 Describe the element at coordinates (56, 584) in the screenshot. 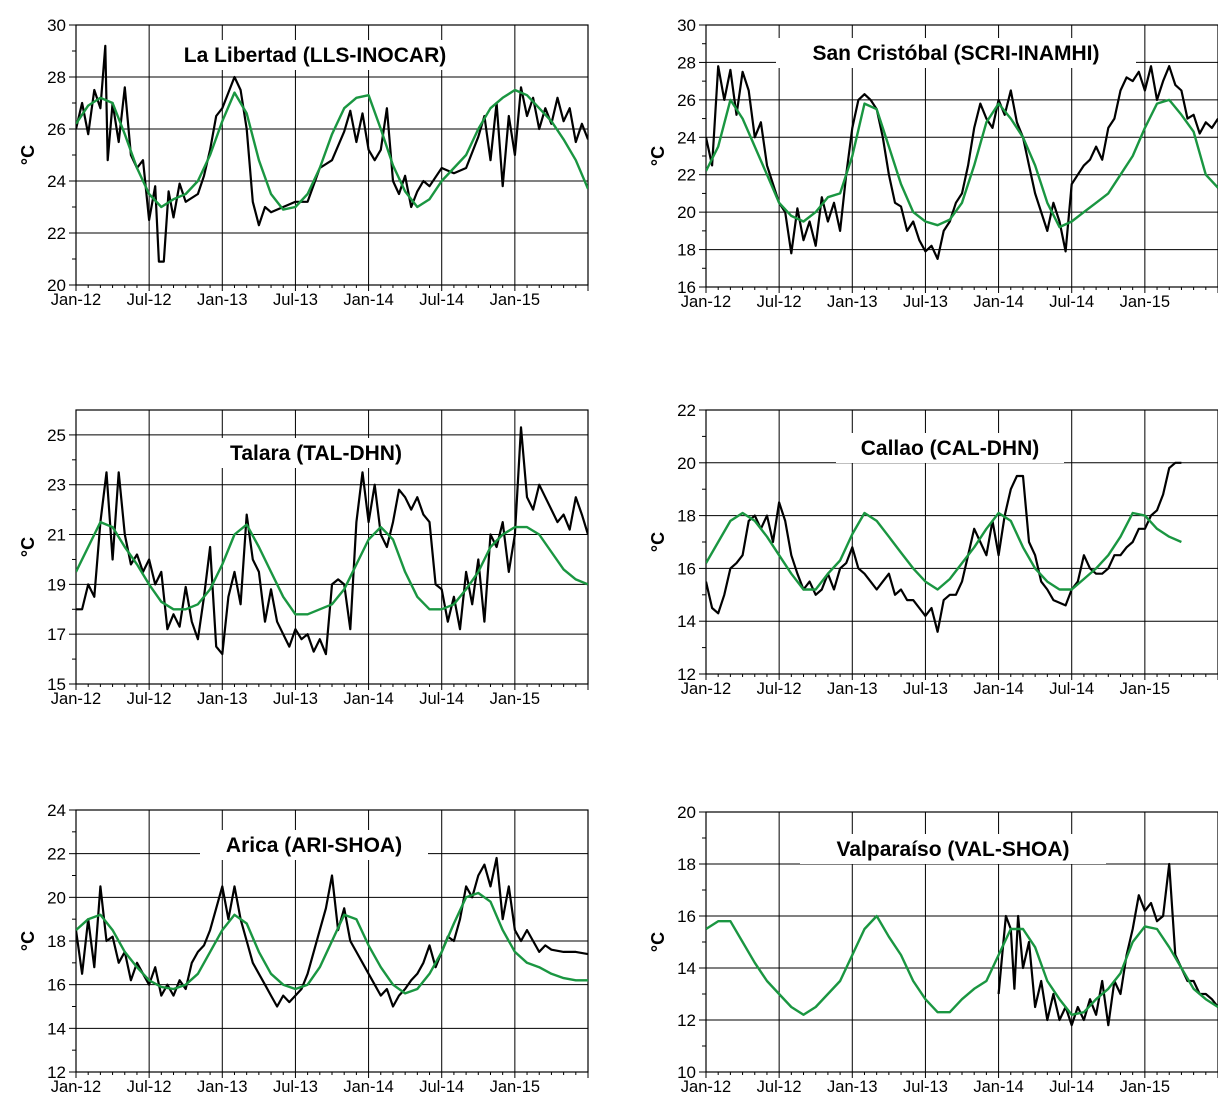

I see `y-tick-label: 19` at that location.